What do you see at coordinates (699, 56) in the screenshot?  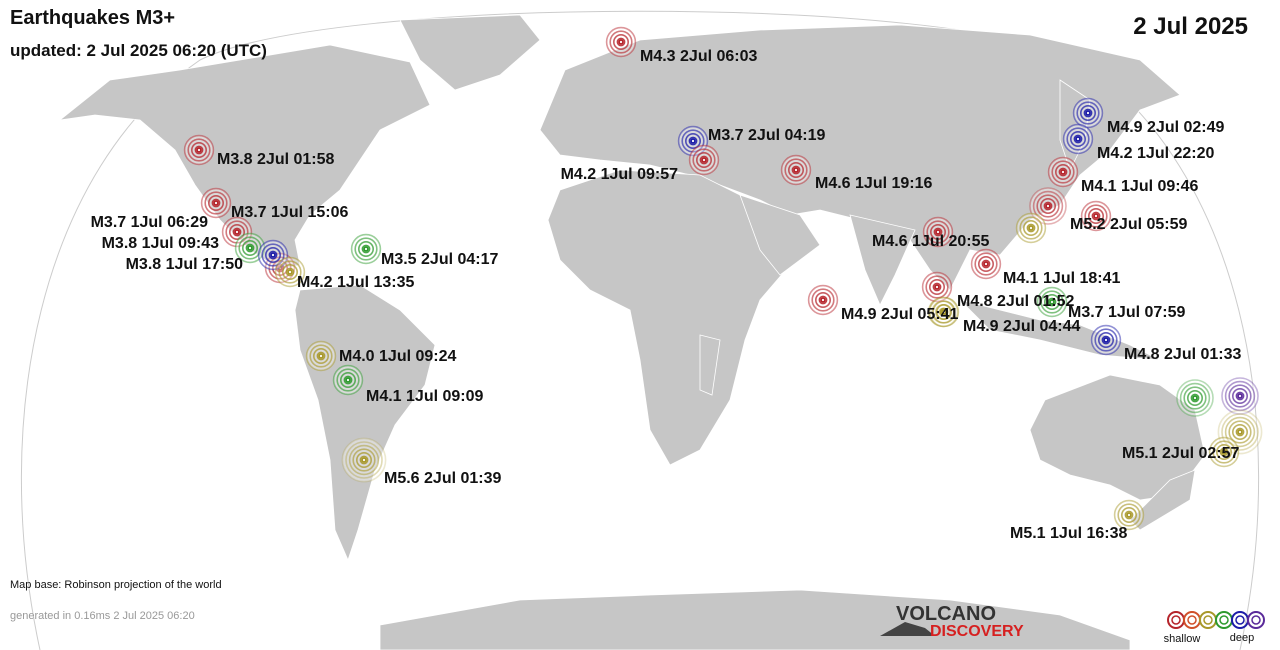 I see `quake-label: M4.3 2Jul 06:03` at bounding box center [699, 56].